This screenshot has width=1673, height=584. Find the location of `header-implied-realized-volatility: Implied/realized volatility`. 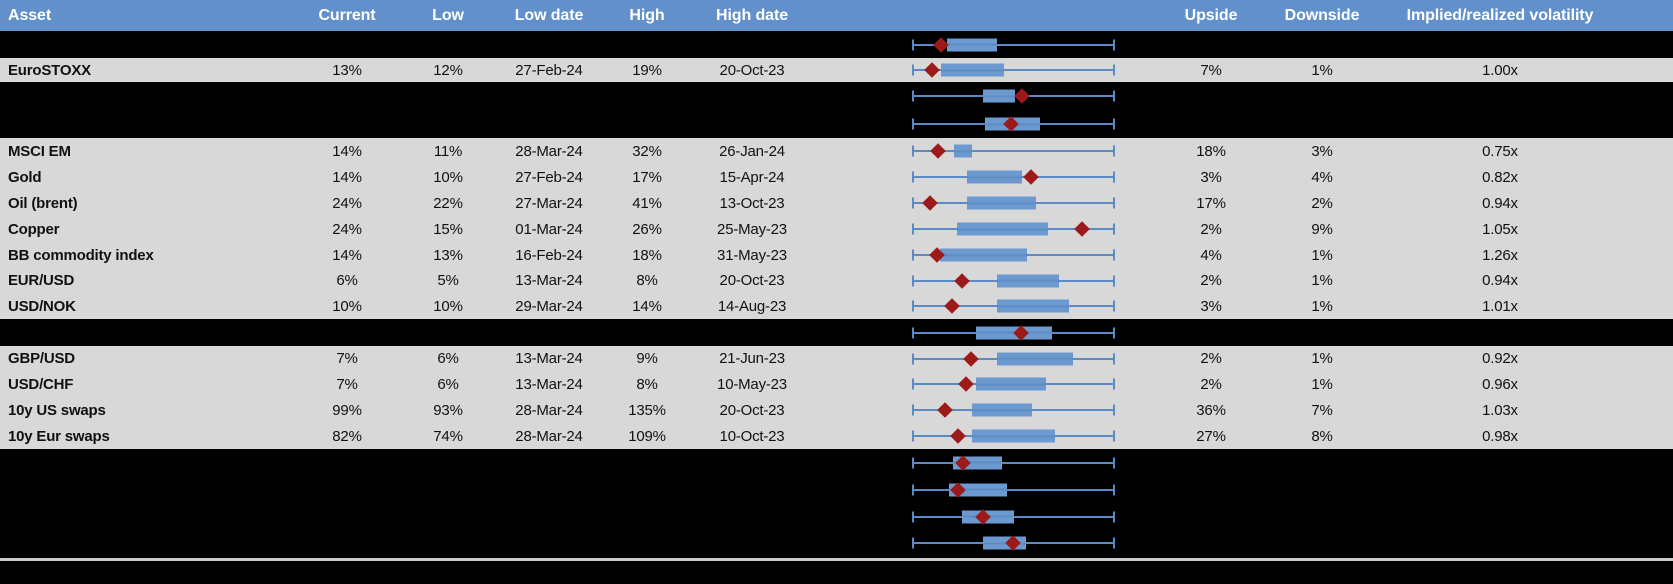

header-implied-realized-volatility: Implied/realized volatility is located at coordinates (1500, 15).